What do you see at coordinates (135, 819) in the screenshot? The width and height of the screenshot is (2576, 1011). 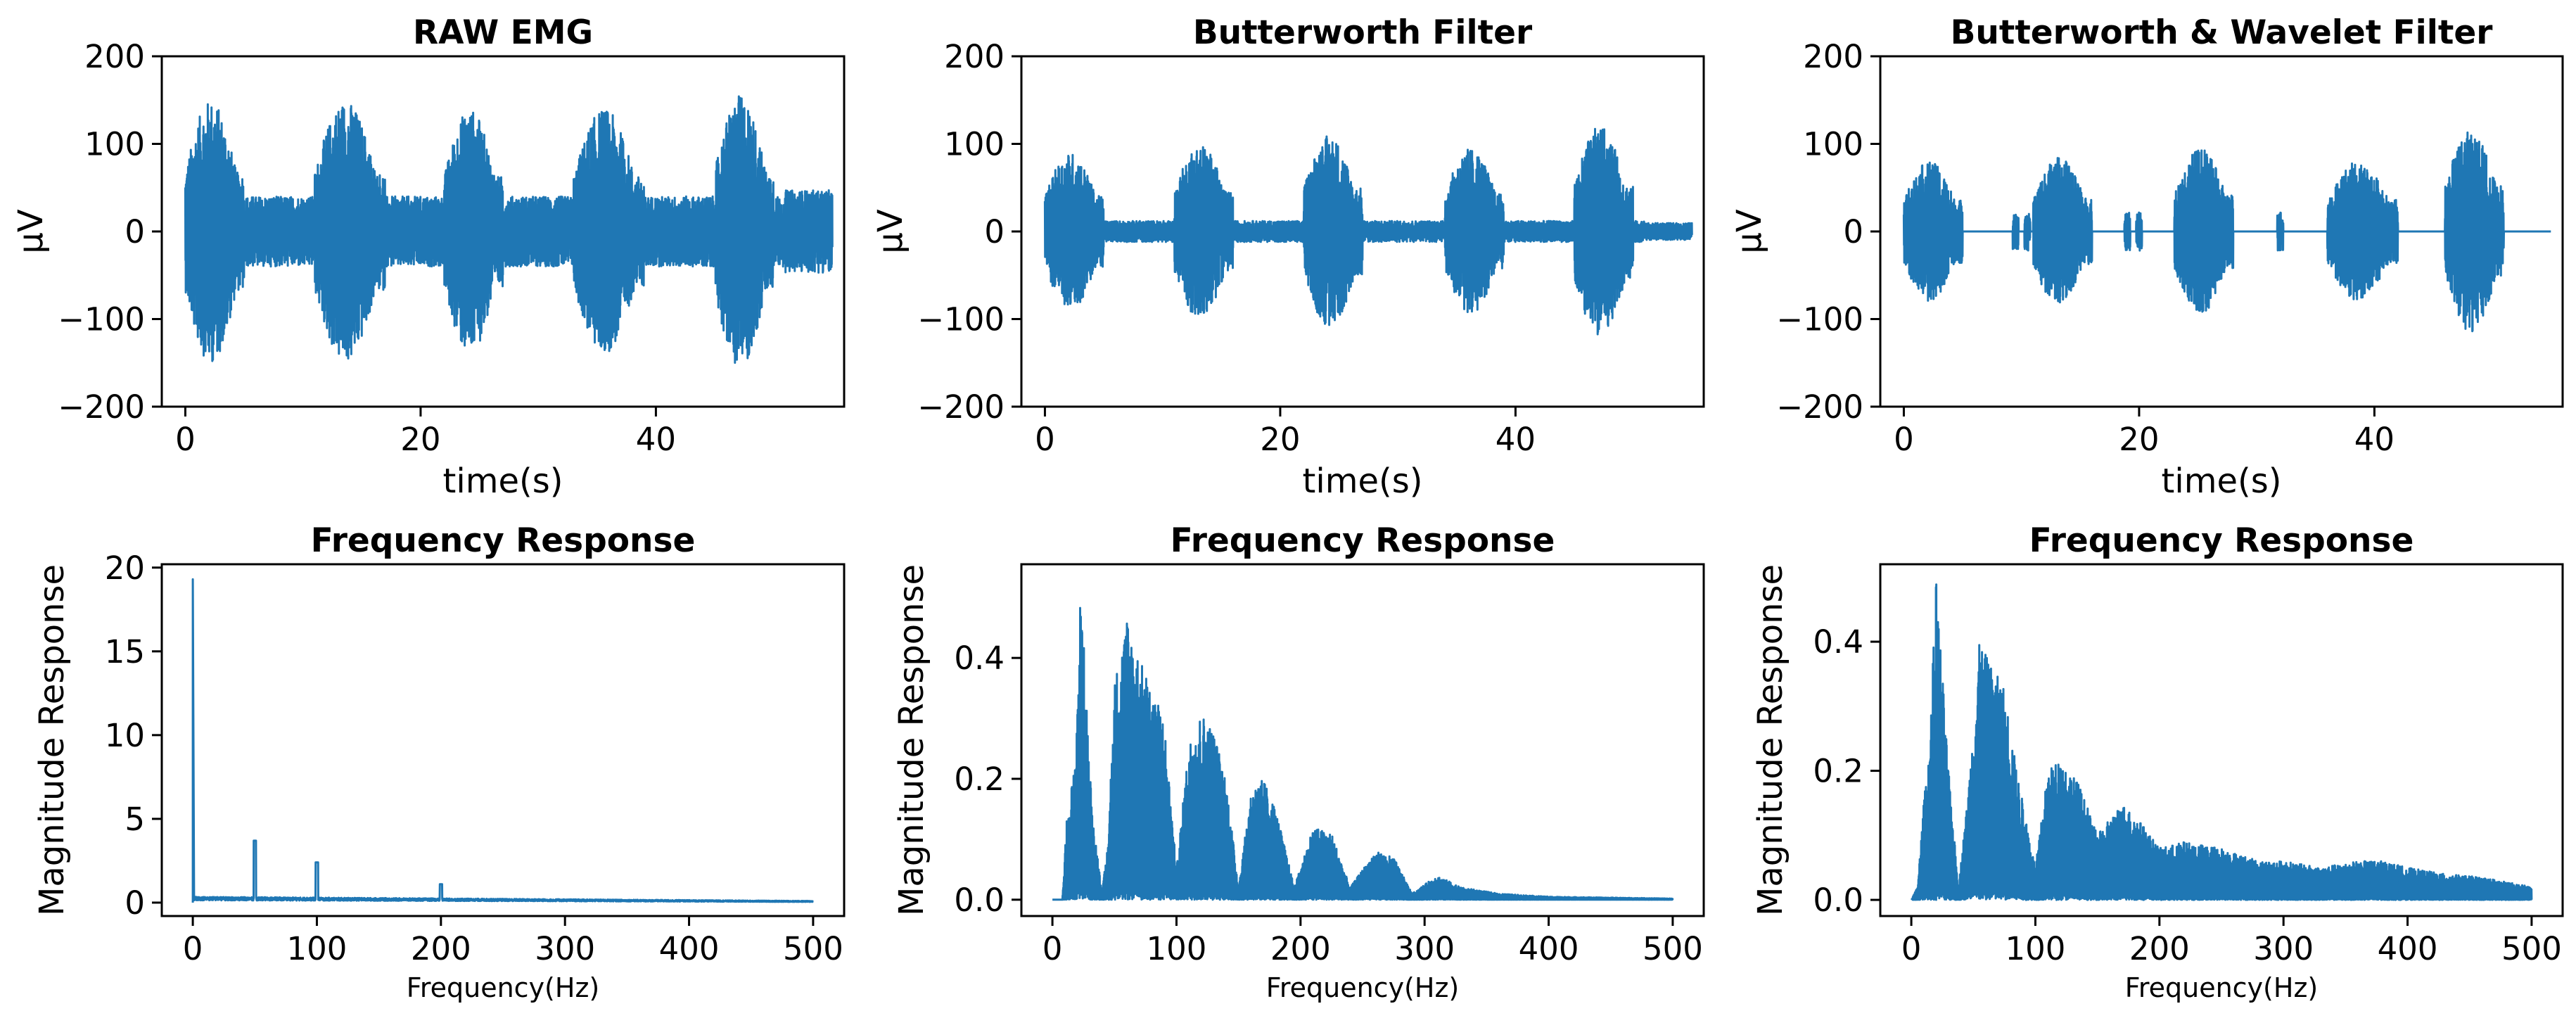 I see `y-tick-label: 5` at bounding box center [135, 819].